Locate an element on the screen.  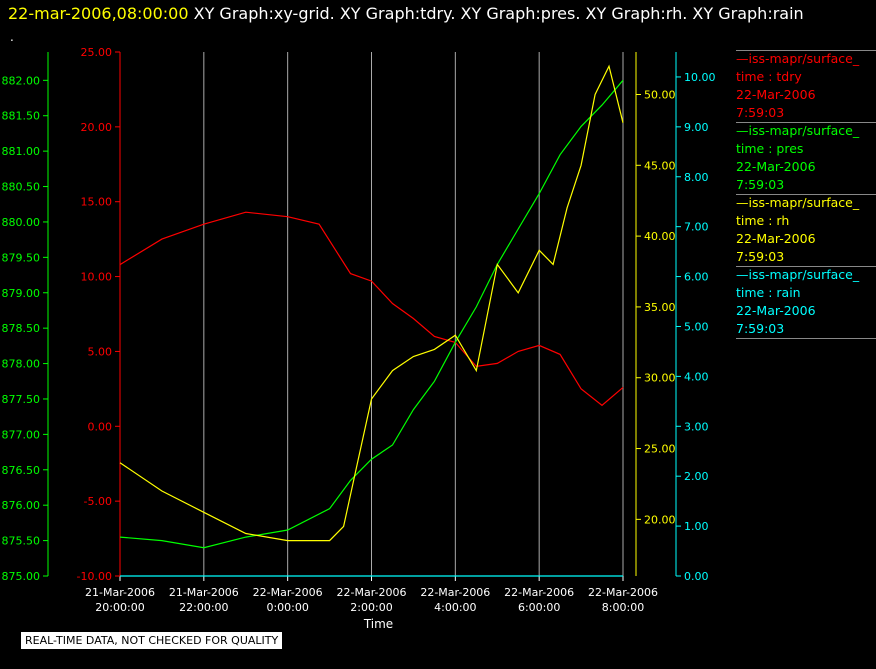
legend-variable: time : rain is located at coordinates (768, 292).